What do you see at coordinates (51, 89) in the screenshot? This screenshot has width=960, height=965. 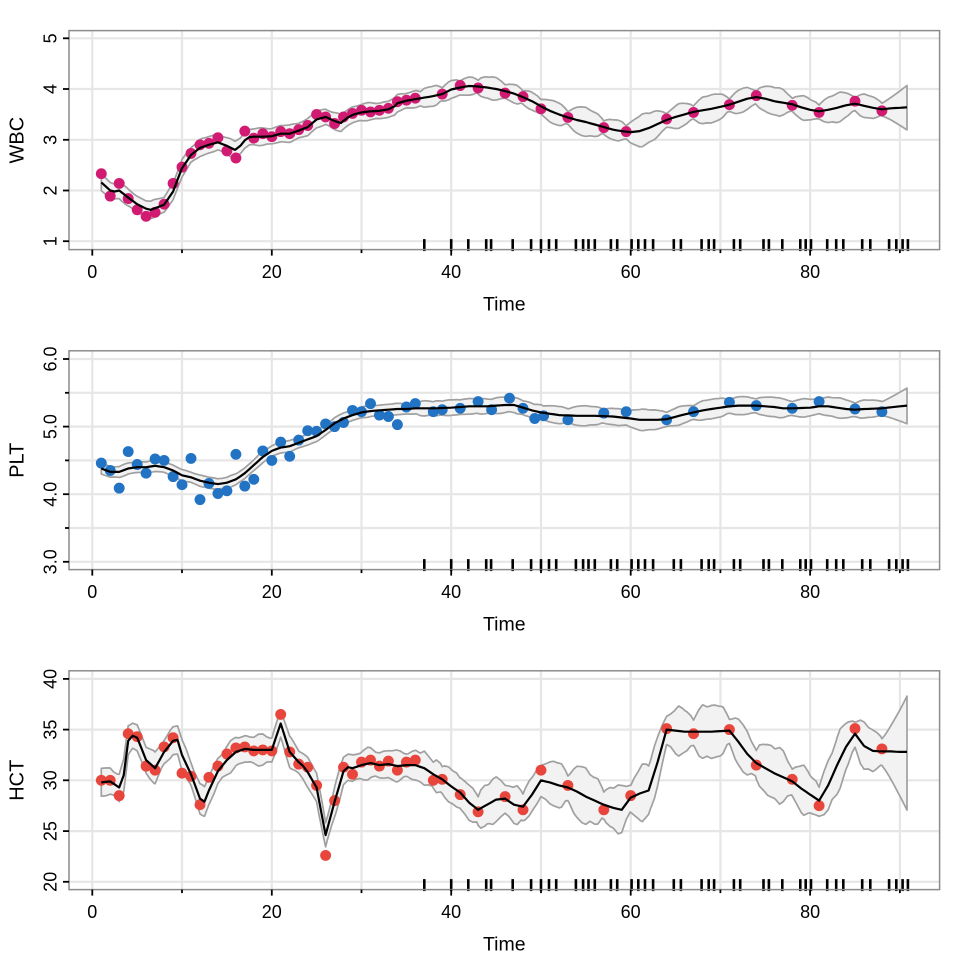 I see `svg-text: 4` at bounding box center [51, 89].